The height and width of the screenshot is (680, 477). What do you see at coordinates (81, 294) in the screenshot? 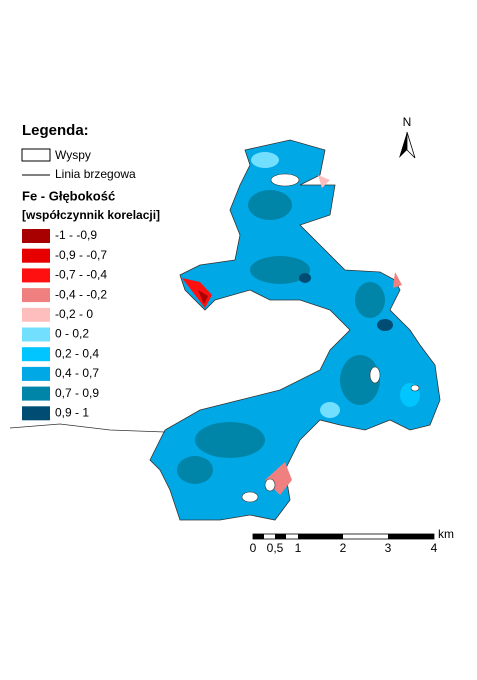
I see `class-label: -0,4 - -0,2` at bounding box center [81, 294].